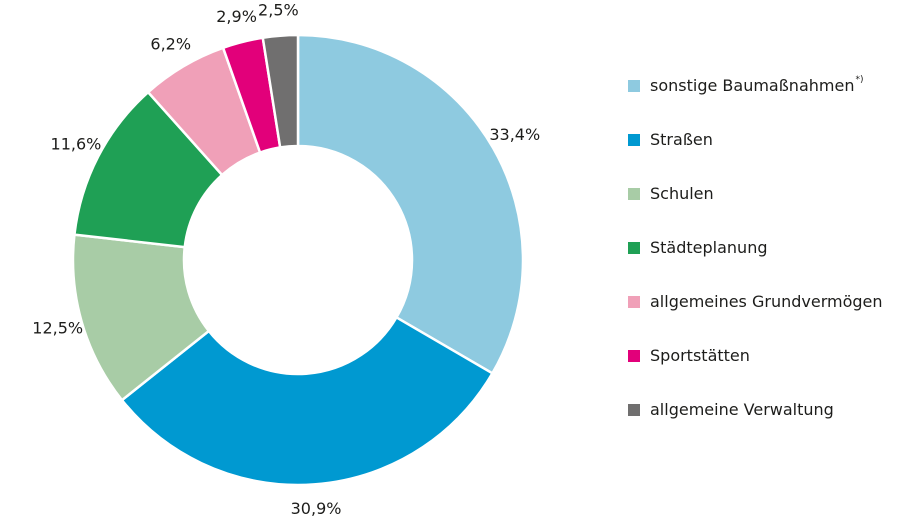  I want to click on legend-label: Städteplanung, so click(709, 247).